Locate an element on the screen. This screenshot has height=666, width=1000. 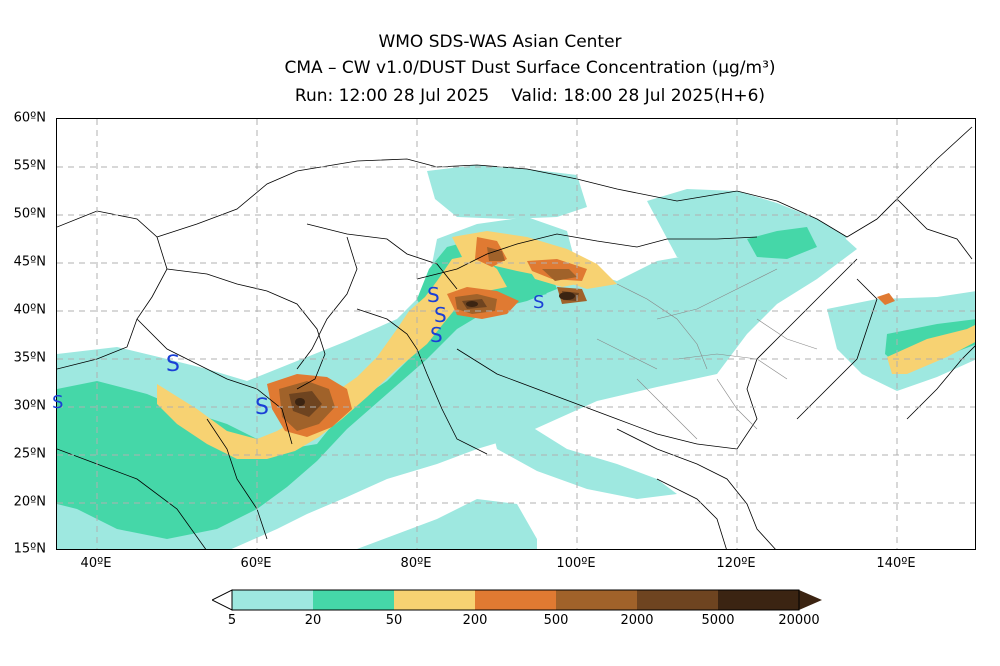
lon-label: 40ºE is located at coordinates (96, 563).